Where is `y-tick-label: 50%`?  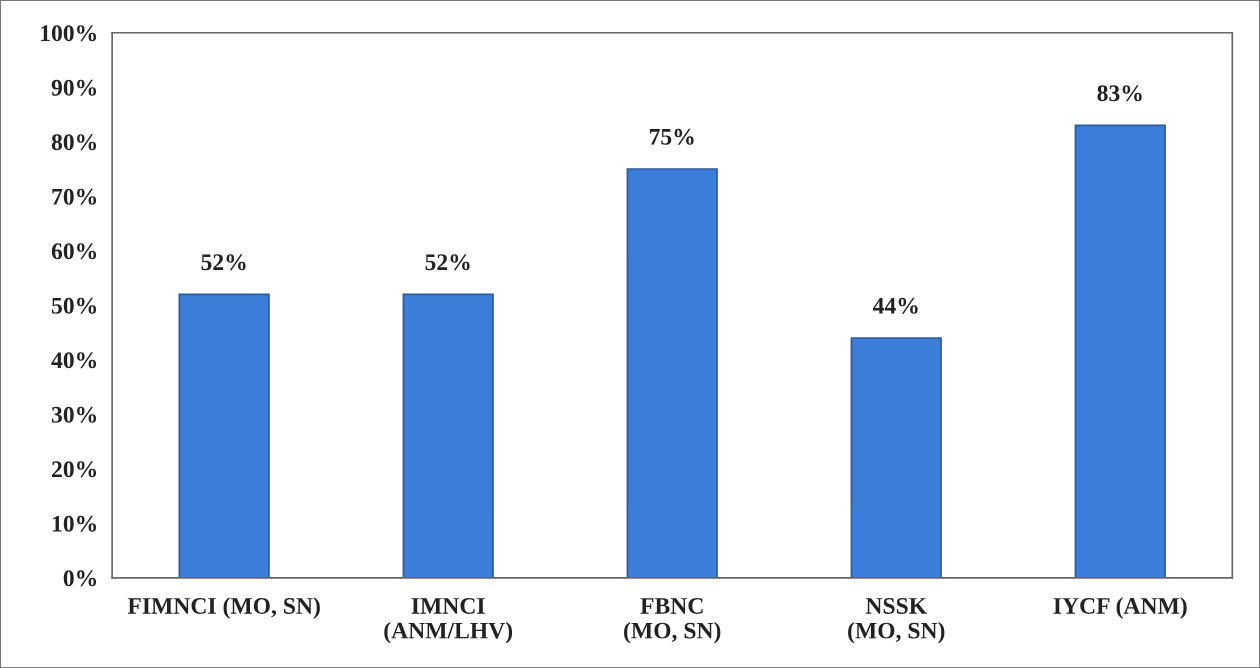
y-tick-label: 50% is located at coordinates (74, 305).